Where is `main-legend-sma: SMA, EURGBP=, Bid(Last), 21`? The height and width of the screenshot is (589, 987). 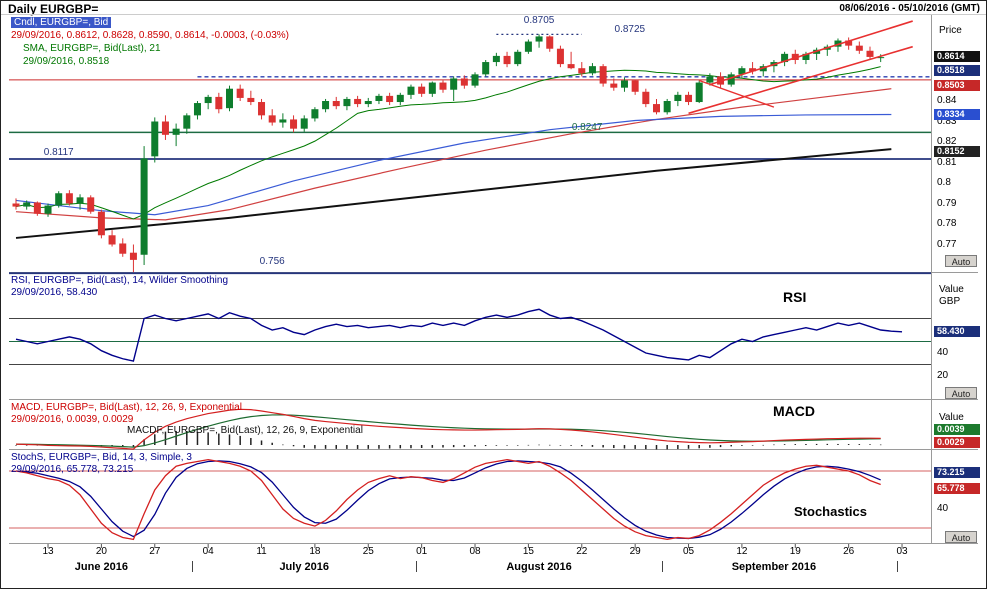 main-legend-sma: SMA, EURGBP=, Bid(Last), 21 is located at coordinates (92, 48).